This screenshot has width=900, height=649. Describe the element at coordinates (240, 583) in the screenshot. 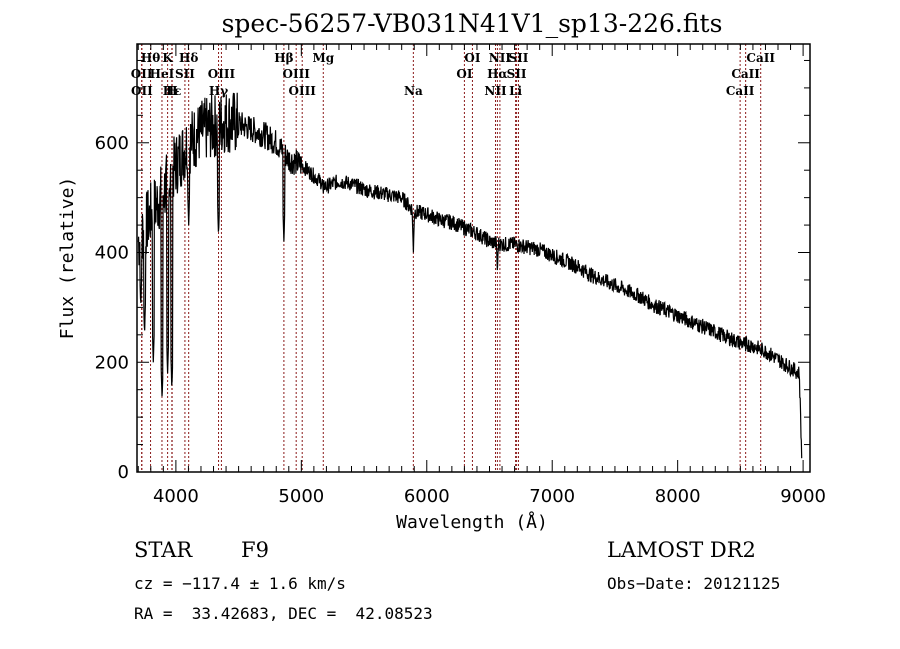

I see `redshift-text: cz = −117.4 ± 1.6 km/s` at that location.